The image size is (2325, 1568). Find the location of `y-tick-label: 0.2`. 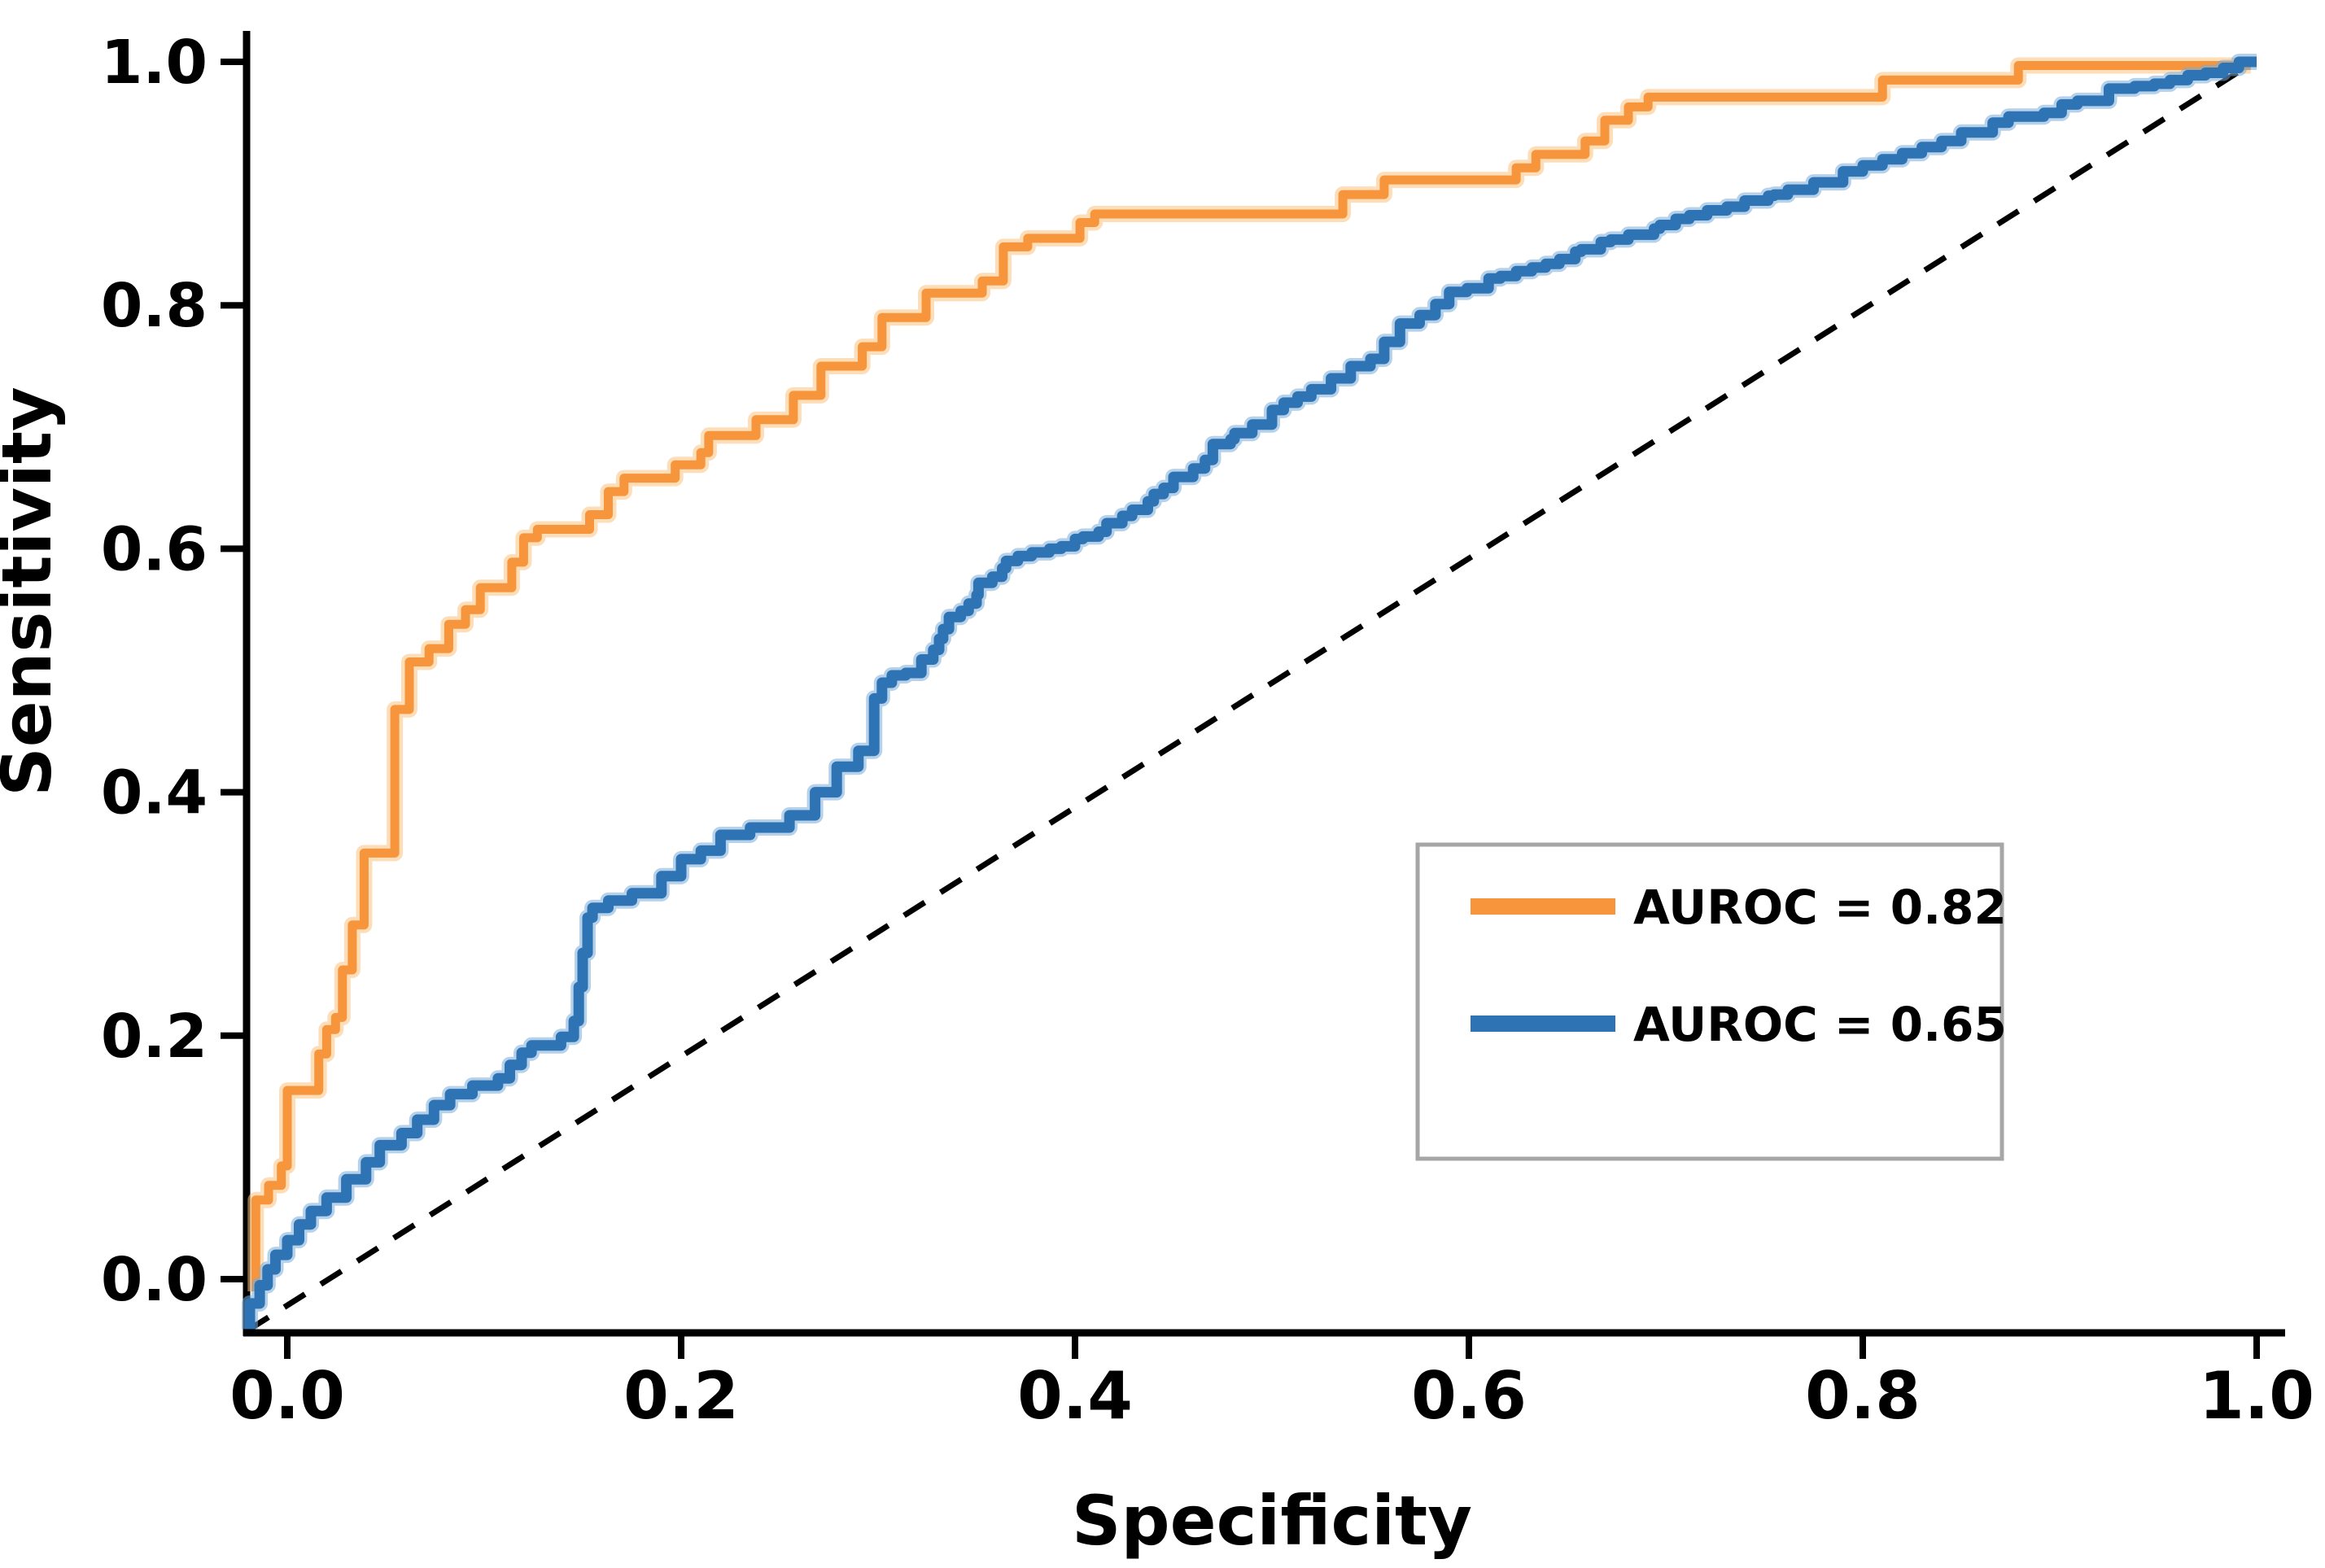

y-tick-label: 0.2 is located at coordinates (154, 1037).